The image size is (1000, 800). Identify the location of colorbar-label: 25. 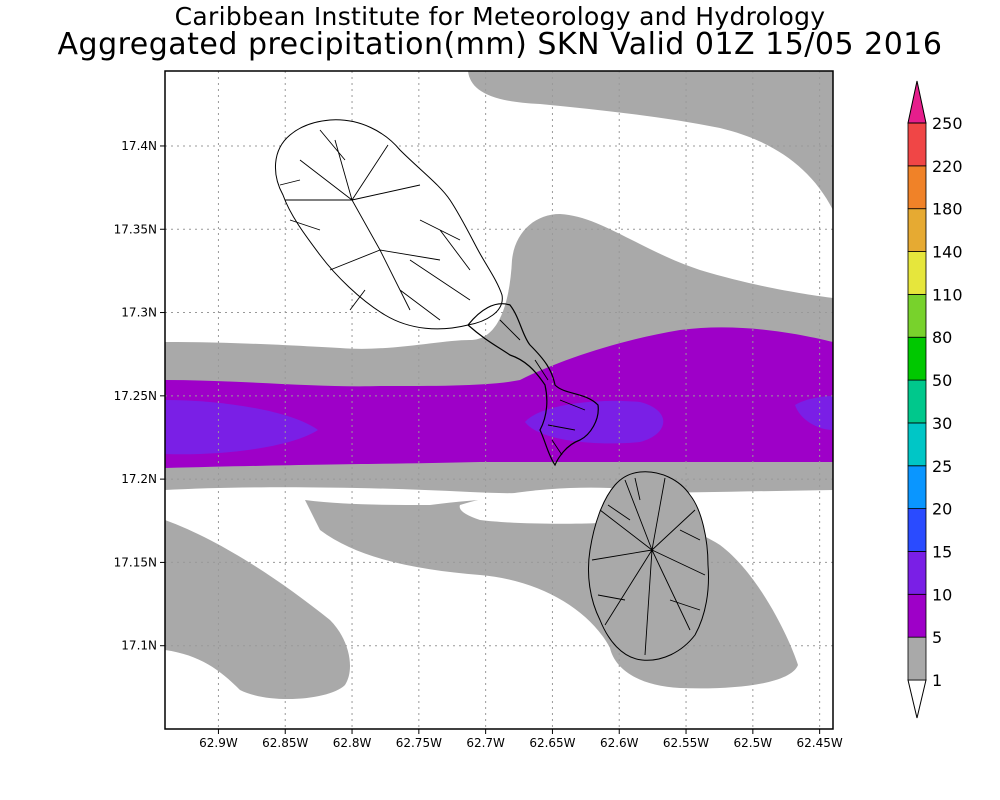
(942, 466).